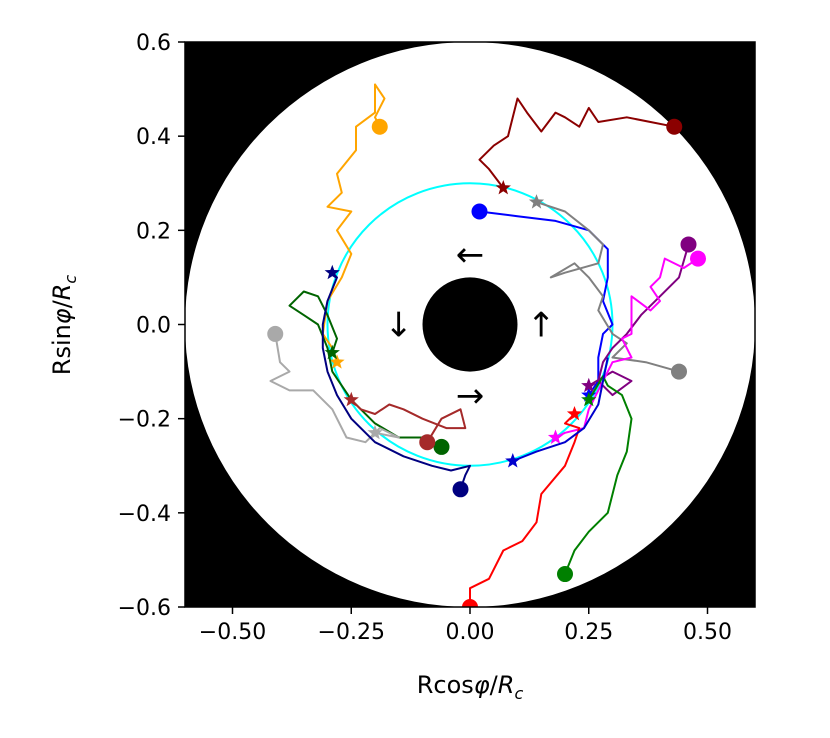 This screenshot has width=830, height=738. I want to click on series-navy, so click(396, 381).